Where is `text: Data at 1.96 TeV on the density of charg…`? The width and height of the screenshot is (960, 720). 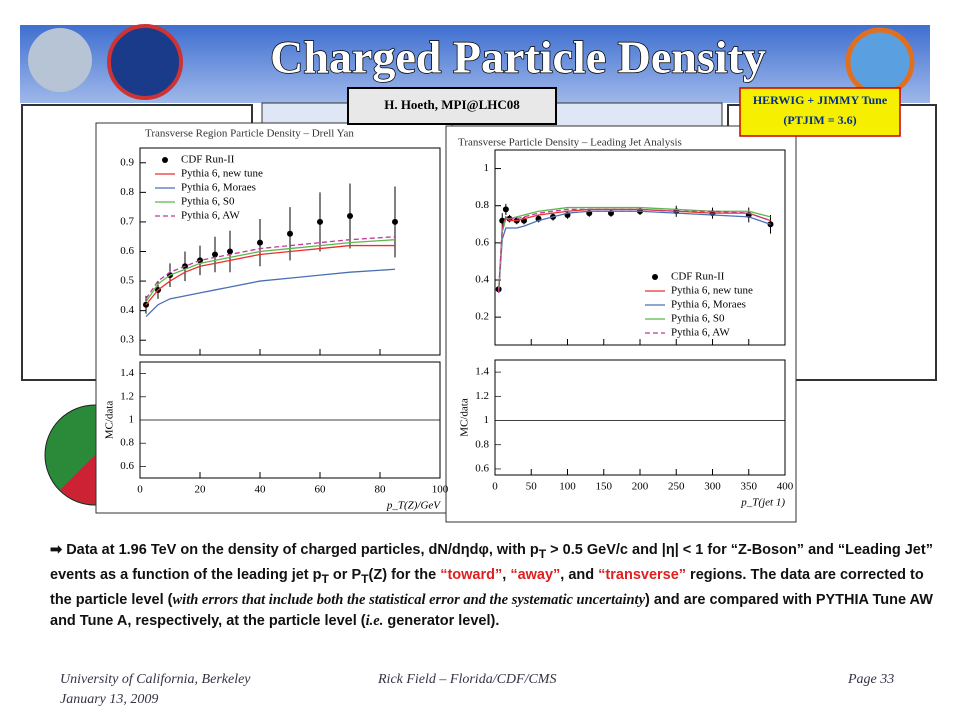
text: Data at 1.96 TeV on the density of charg… is located at coordinates (302, 550).